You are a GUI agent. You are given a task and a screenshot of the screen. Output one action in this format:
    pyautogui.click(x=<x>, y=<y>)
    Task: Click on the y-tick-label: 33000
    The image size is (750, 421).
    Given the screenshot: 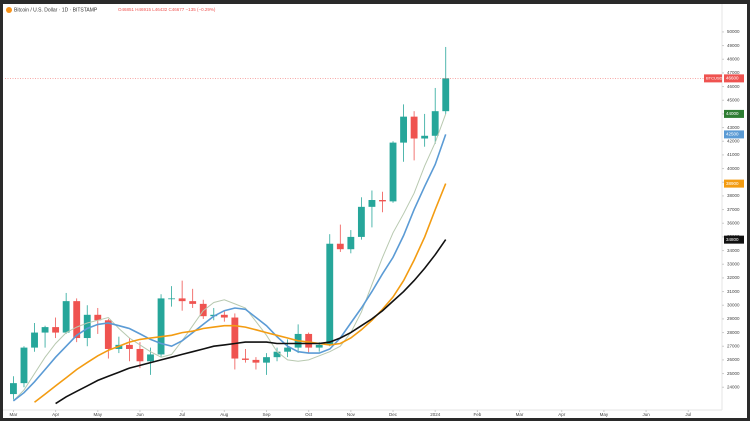 What is the action you would take?
    pyautogui.click(x=733, y=263)
    